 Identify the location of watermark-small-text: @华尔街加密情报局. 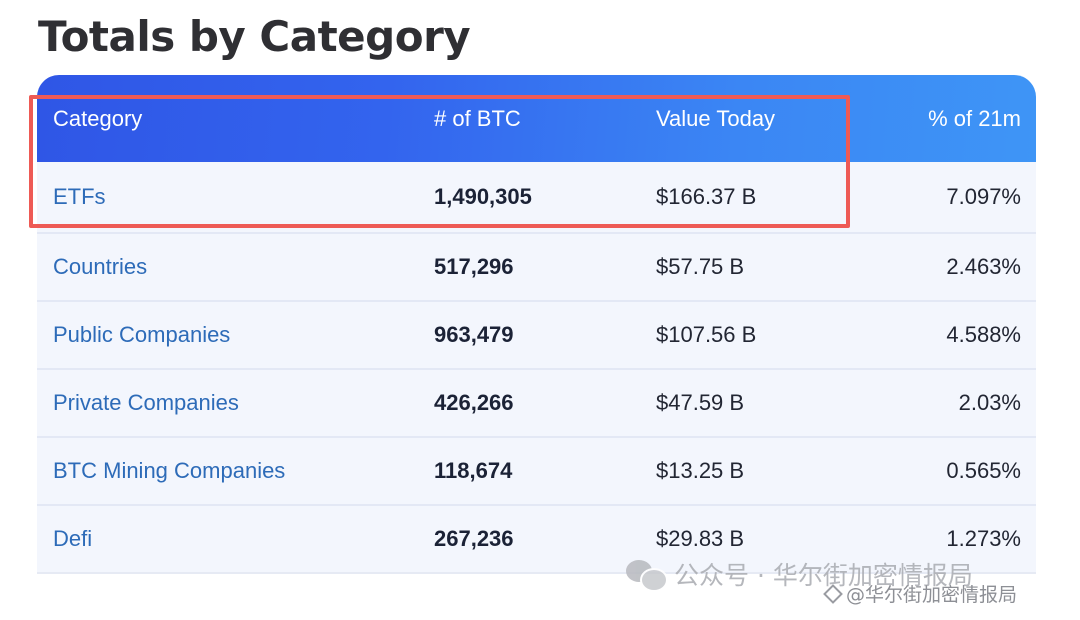
(932, 595).